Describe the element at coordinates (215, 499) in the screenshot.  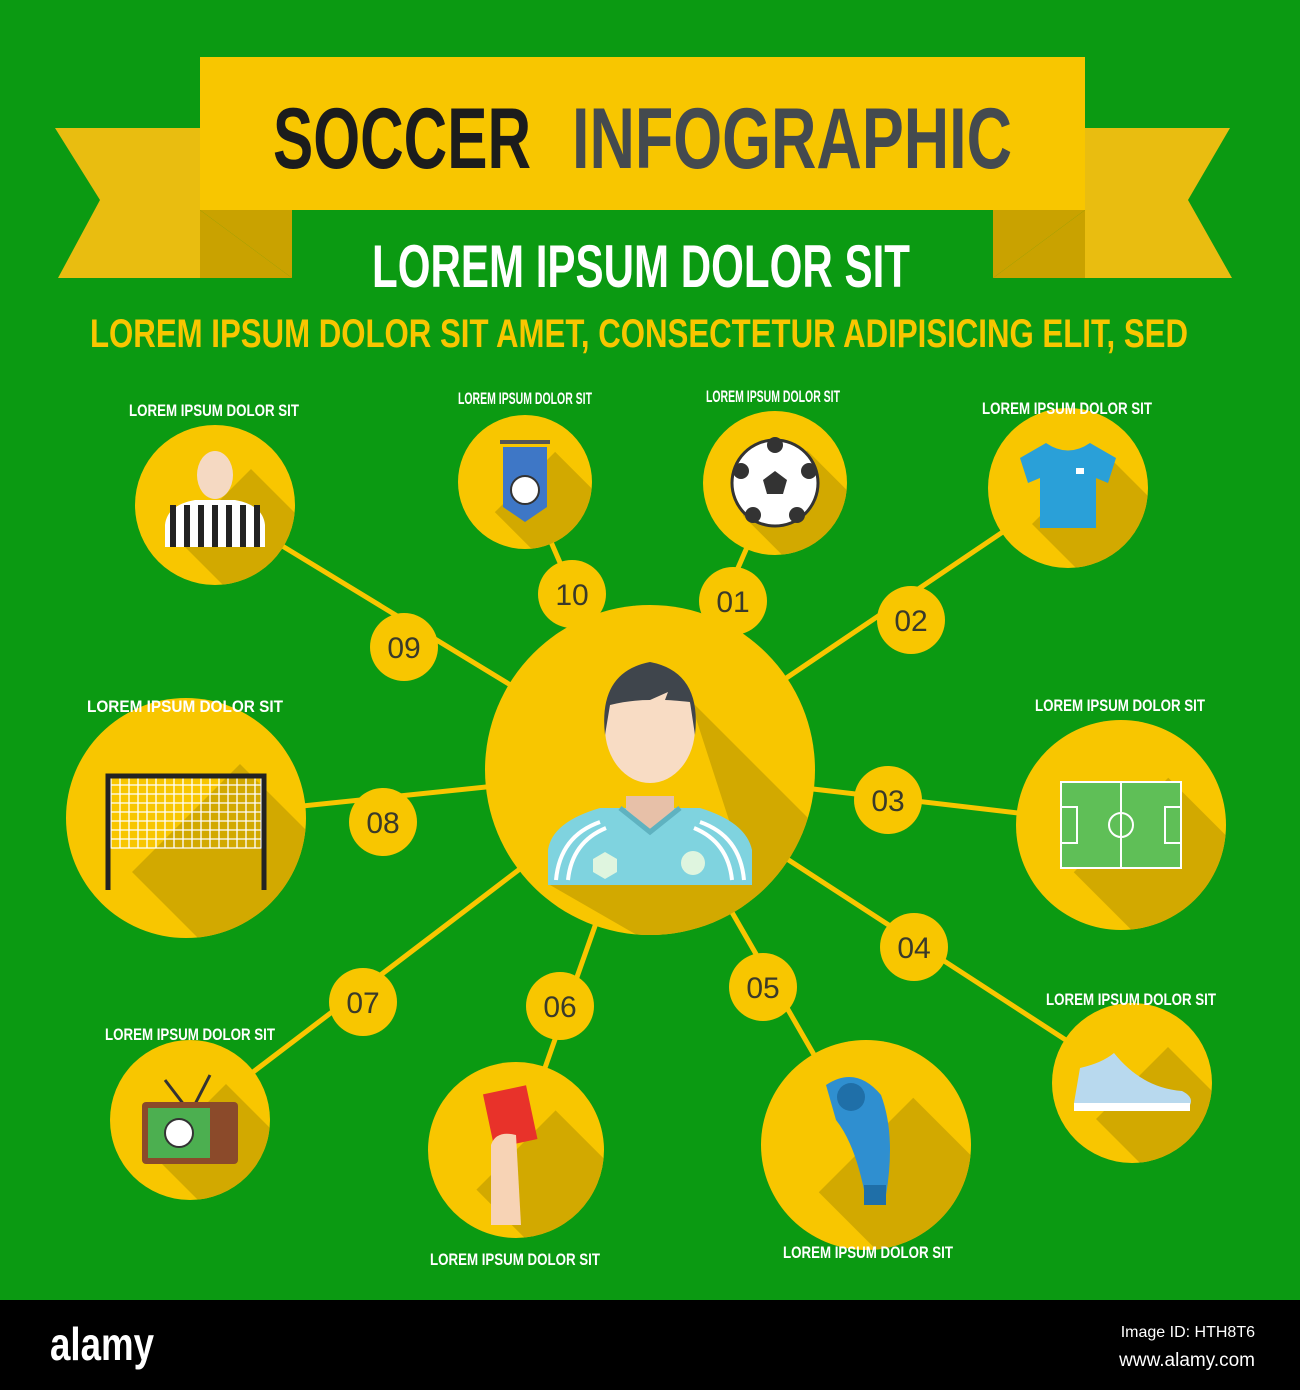
I see `referee-icon` at that location.